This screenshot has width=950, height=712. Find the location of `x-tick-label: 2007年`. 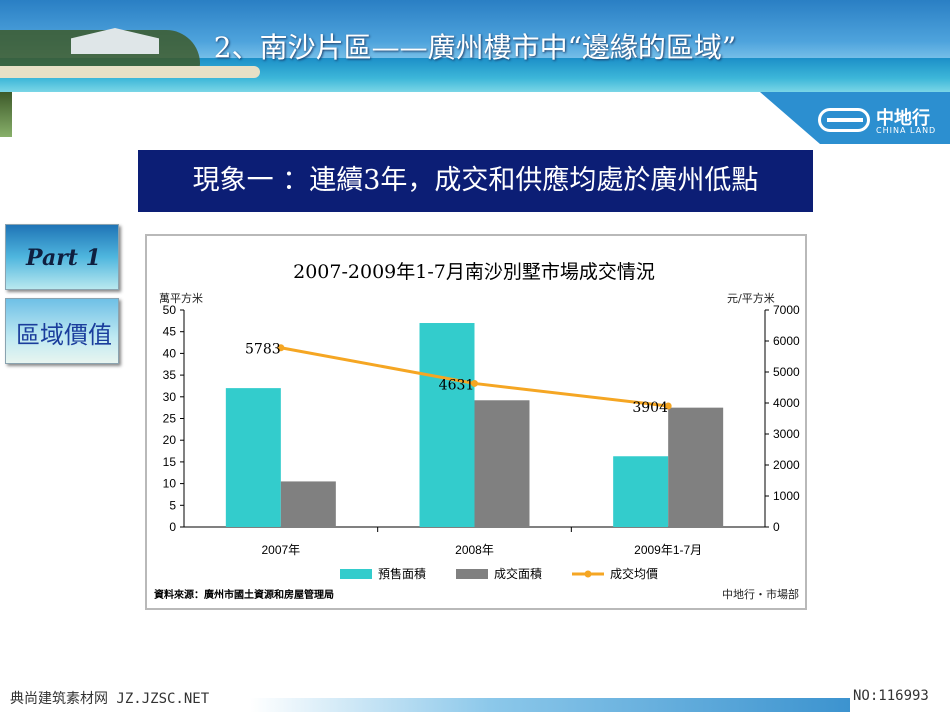

x-tick-label: 2007年 is located at coordinates (280, 550).